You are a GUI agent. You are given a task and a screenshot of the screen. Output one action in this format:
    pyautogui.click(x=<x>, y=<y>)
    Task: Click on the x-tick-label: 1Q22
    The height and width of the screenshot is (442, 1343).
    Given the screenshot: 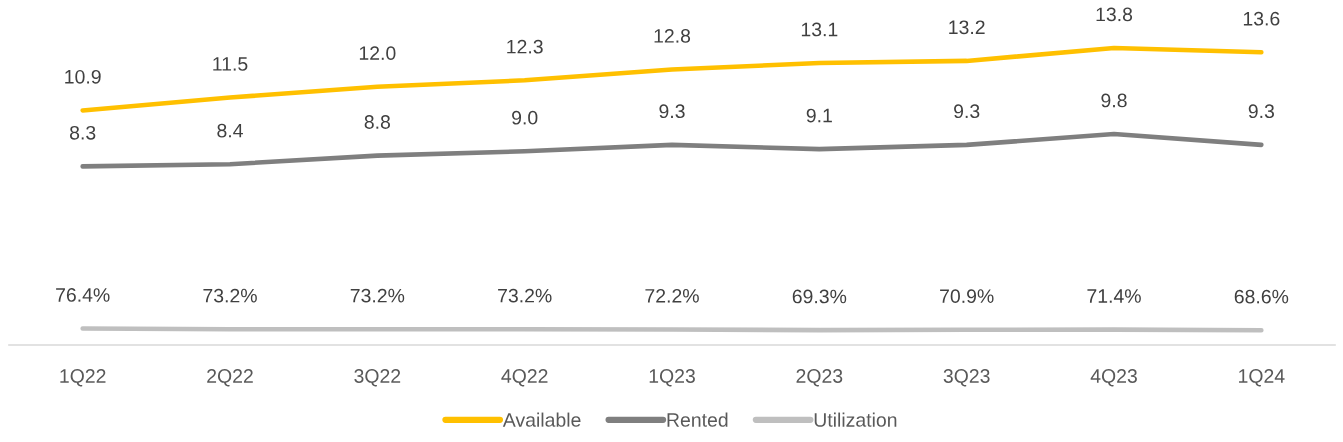 What is the action you would take?
    pyautogui.click(x=83, y=378)
    